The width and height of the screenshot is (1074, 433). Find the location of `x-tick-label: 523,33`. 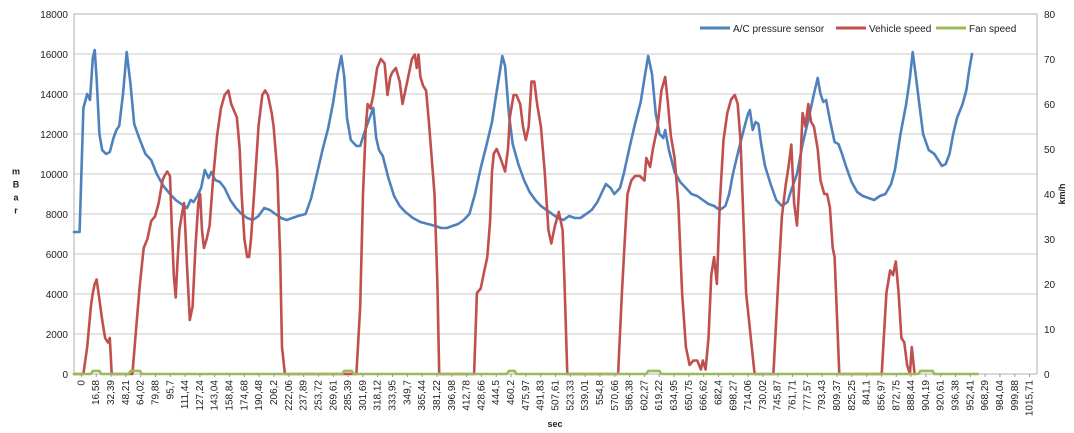

x-tick-label: 523,33 is located at coordinates (570, 395).